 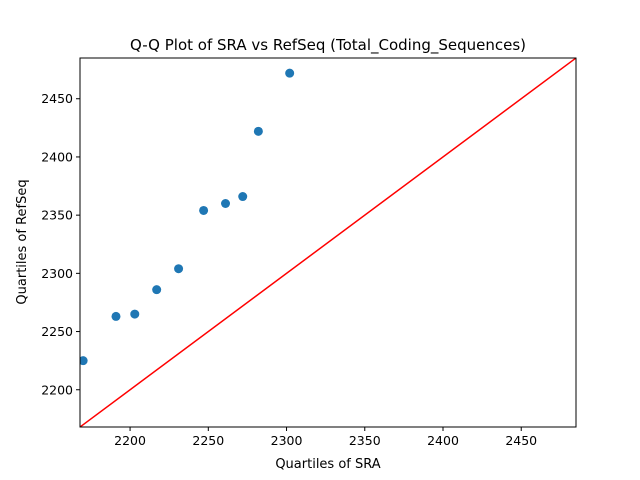 What do you see at coordinates (443, 440) in the screenshot?
I see `x-tick-label: 2400` at bounding box center [443, 440].